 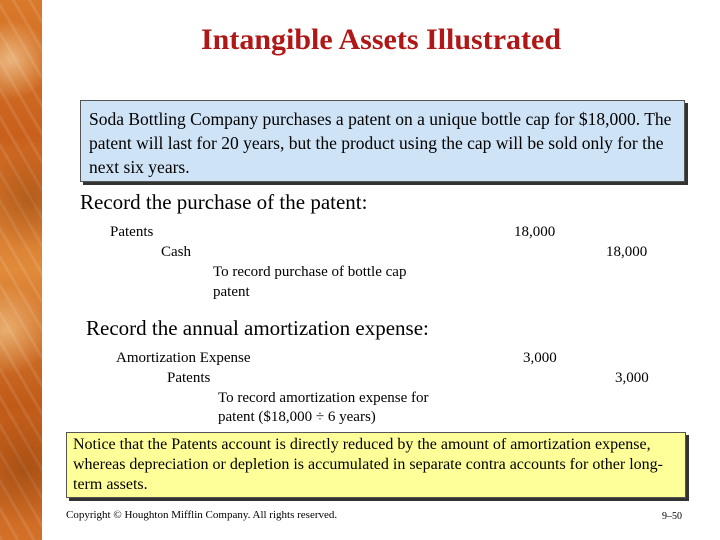 What do you see at coordinates (310, 272) in the screenshot?
I see `purchase-memo-line1: To record purchase of bottle cap` at bounding box center [310, 272].